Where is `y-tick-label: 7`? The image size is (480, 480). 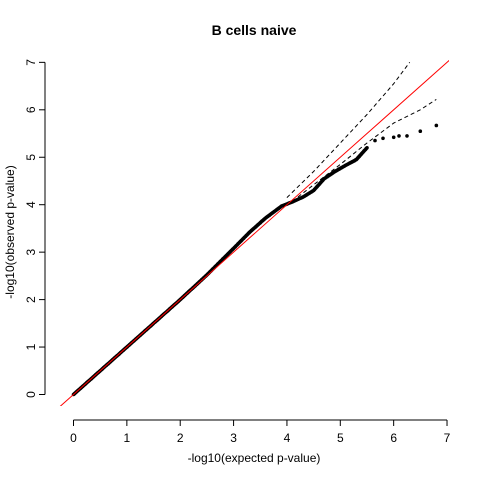
y-tick-label: 7 is located at coordinates (31, 62).